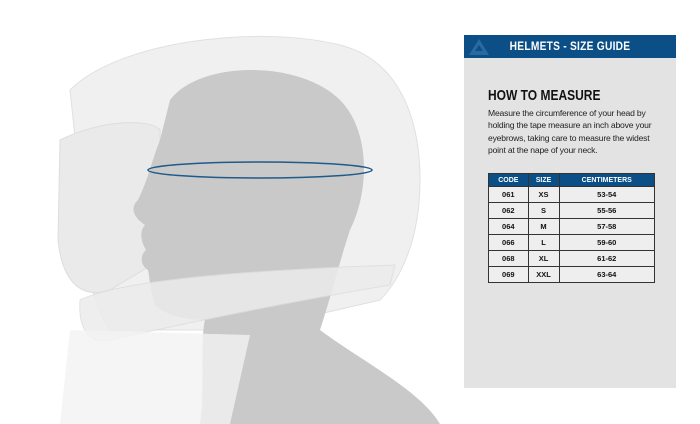 The image size is (700, 424). I want to click on cell-code: 062, so click(508, 210).